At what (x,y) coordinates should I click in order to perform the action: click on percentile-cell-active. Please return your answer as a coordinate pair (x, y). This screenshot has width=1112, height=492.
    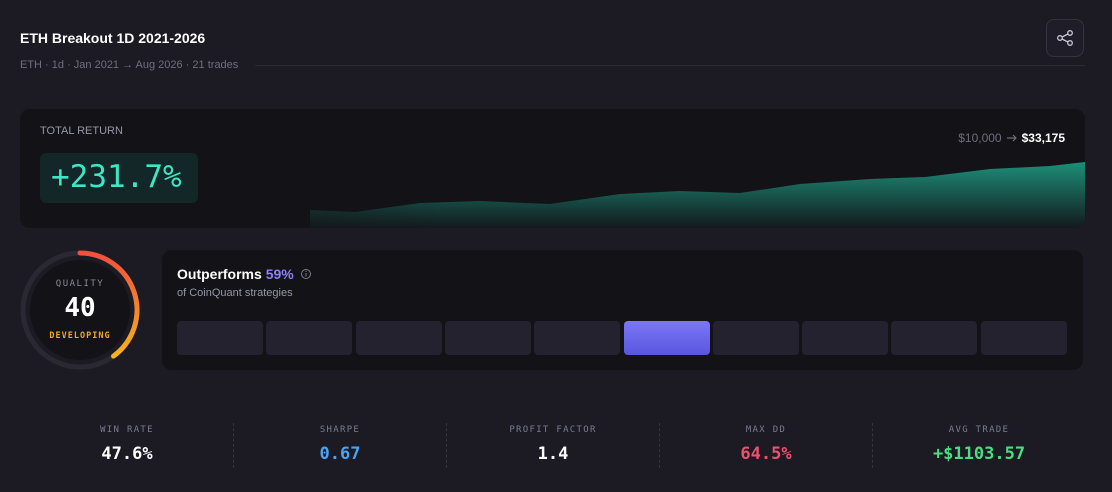
    Looking at the image, I should click on (666, 338).